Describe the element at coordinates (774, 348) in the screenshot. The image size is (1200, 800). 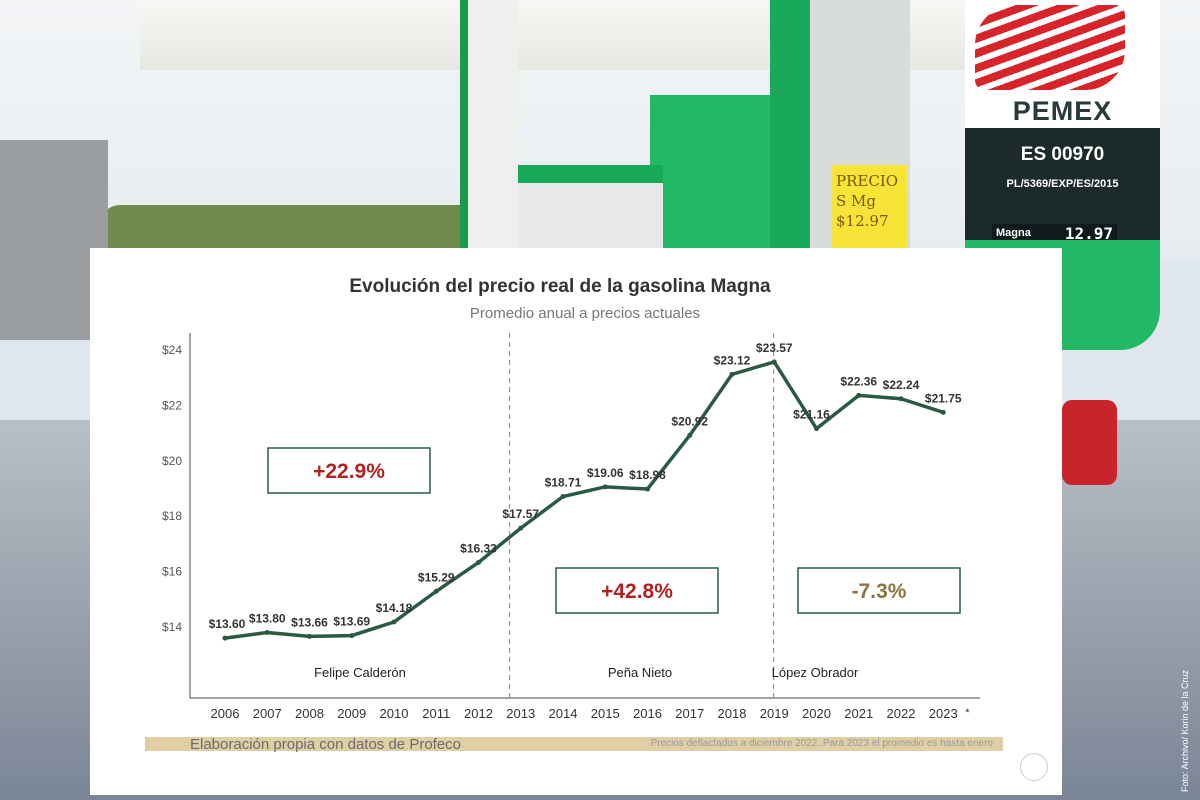
I see `data-label: $23.57` at that location.